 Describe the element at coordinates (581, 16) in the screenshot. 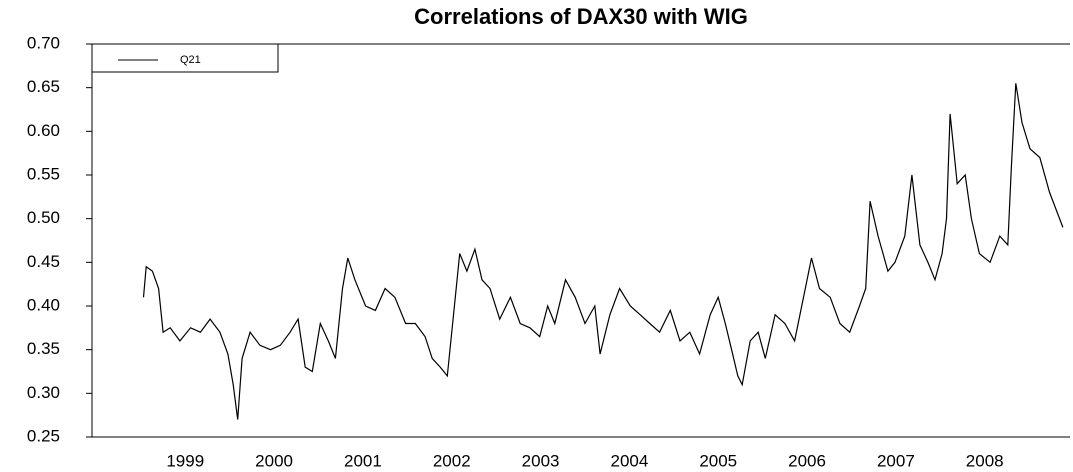

I see `chart-title: Correlations of DAX30 with WIG` at that location.